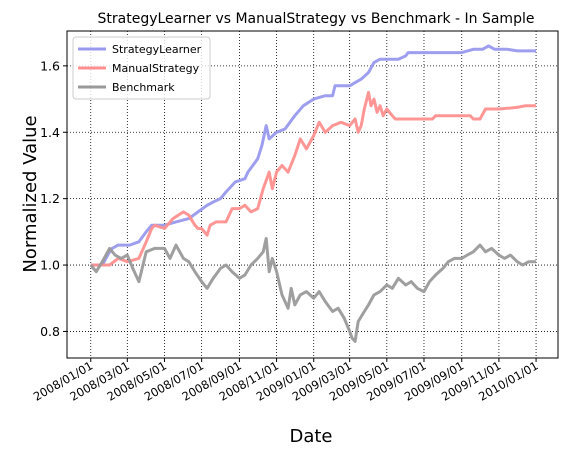 The width and height of the screenshot is (584, 456). What do you see at coordinates (156, 68) in the screenshot?
I see `legend-entry: ManualStrategy` at bounding box center [156, 68].